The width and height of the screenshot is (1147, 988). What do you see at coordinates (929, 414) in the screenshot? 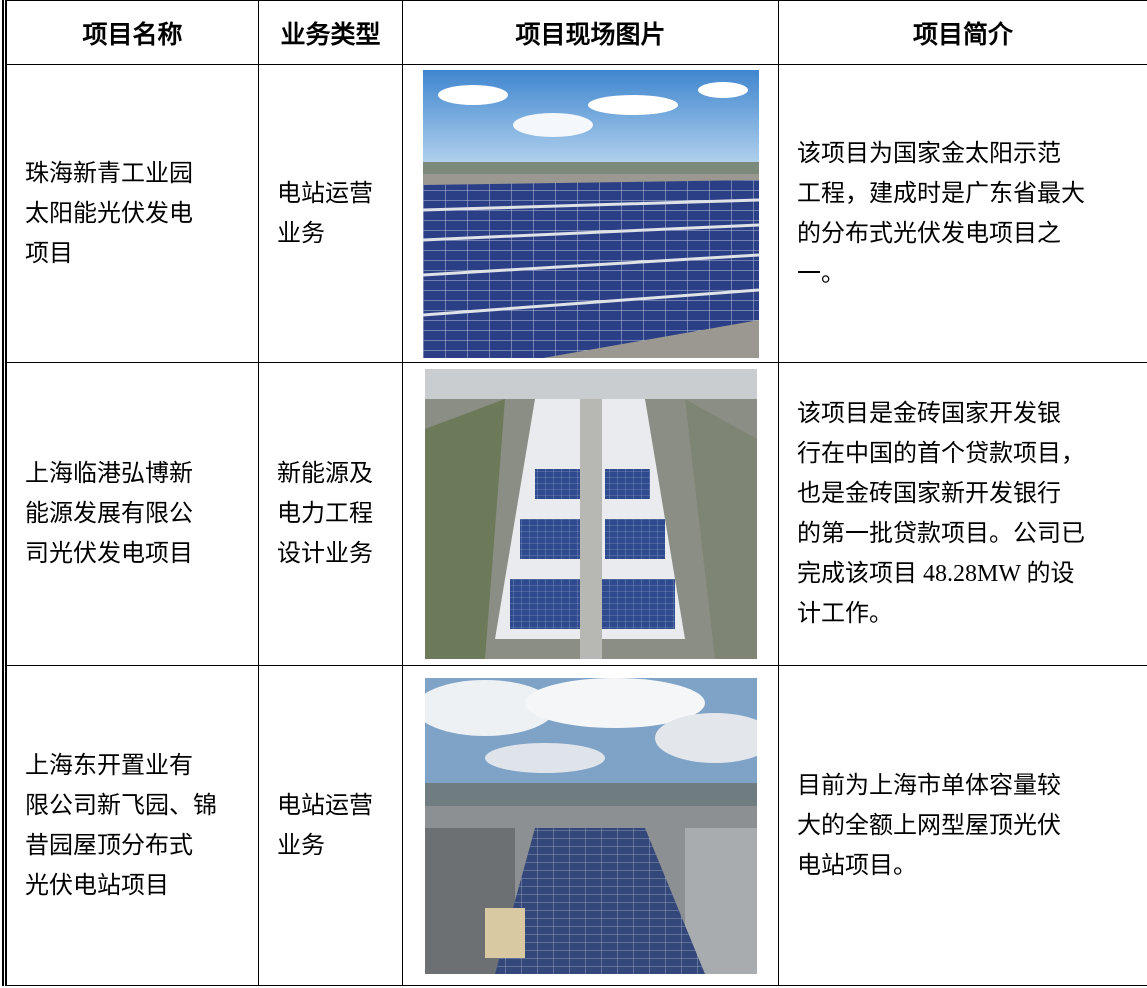
I see `text-line: 该项目是金砖国家开发银` at bounding box center [929, 414].